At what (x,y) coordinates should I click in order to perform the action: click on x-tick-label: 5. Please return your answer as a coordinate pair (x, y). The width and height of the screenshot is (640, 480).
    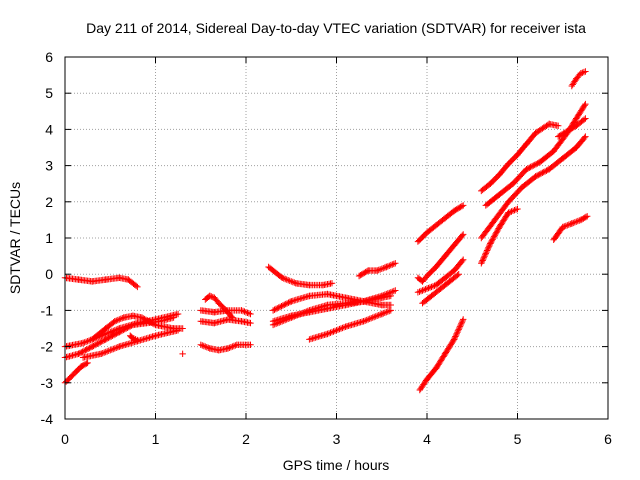
    Looking at the image, I should click on (518, 439).